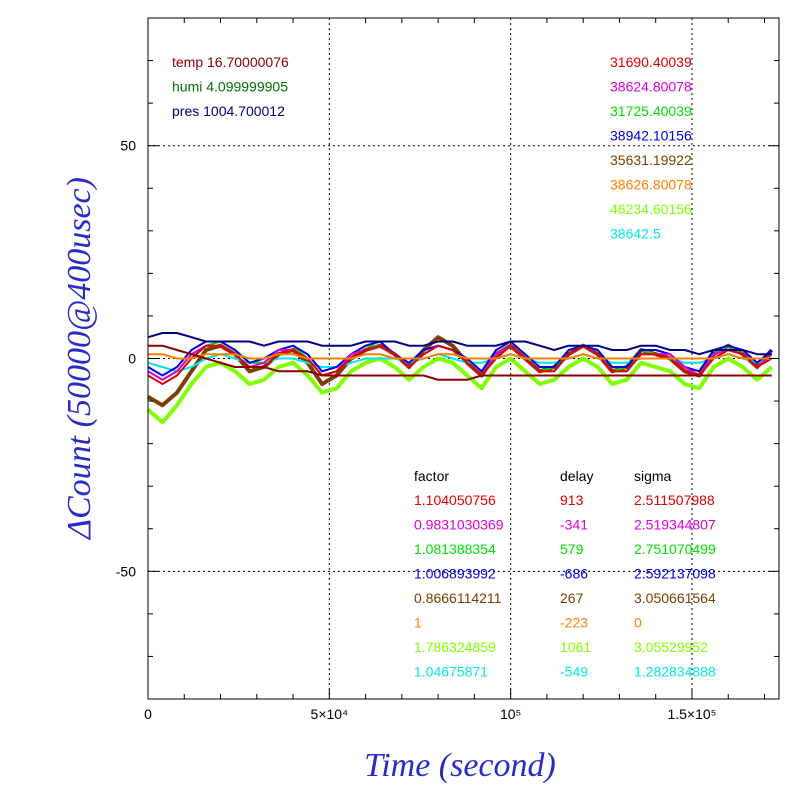 The width and height of the screenshot is (797, 797). I want to click on x-axis-title: Time (second), so click(460, 765).